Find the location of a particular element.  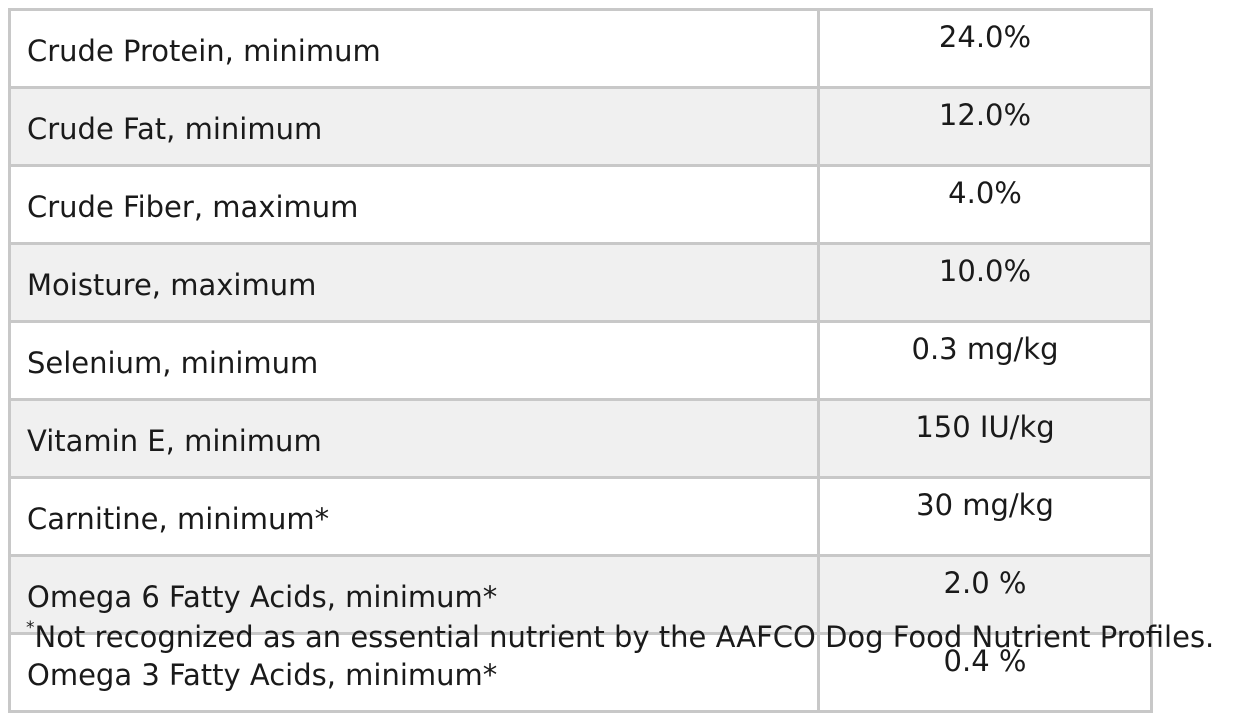

nutrient-name: Vitamin E, minimum is located at coordinates (414, 438).